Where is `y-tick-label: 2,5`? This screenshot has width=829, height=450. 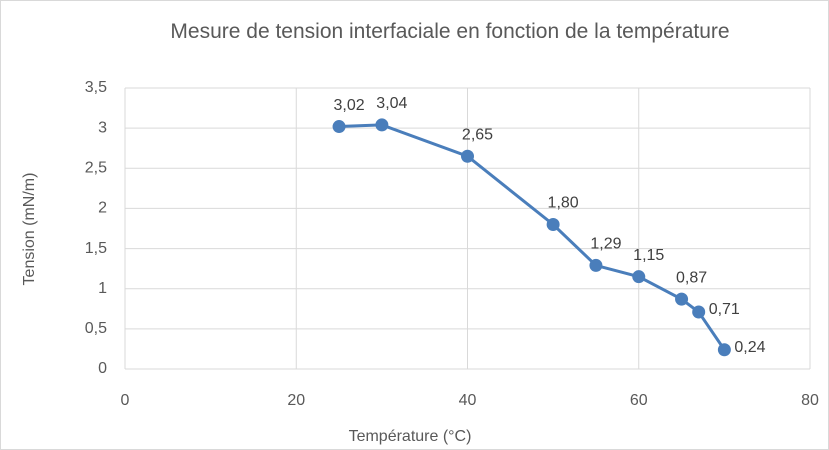 y-tick-label: 2,5 is located at coordinates (96, 168).